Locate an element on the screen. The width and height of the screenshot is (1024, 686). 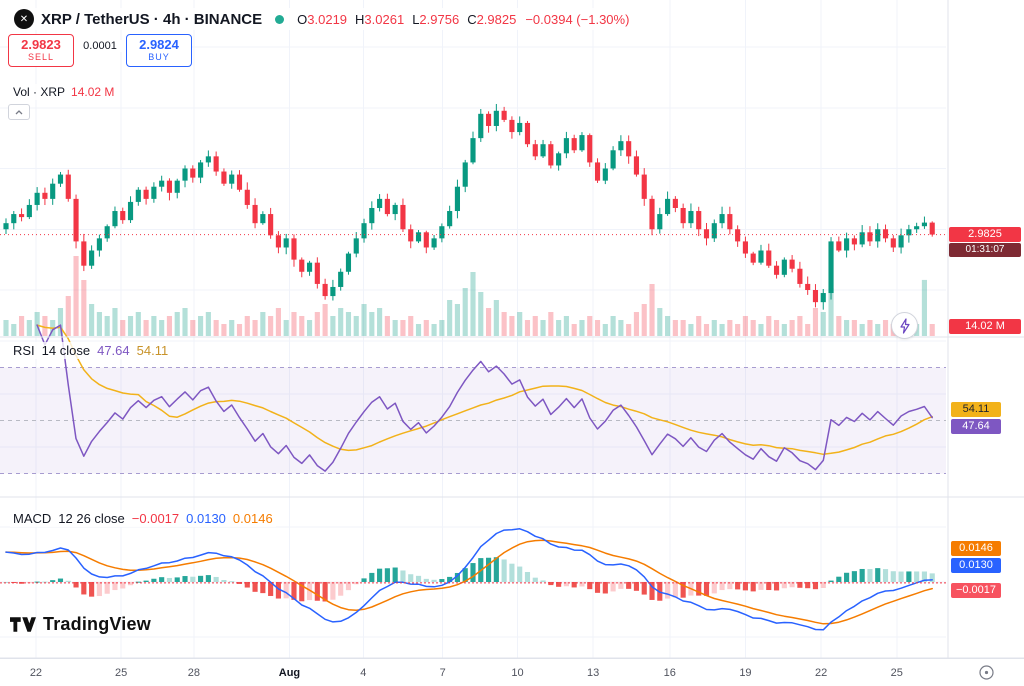
rsi-legend: RSI 14 close 47.64 54.11 is located at coordinates (91, 350).